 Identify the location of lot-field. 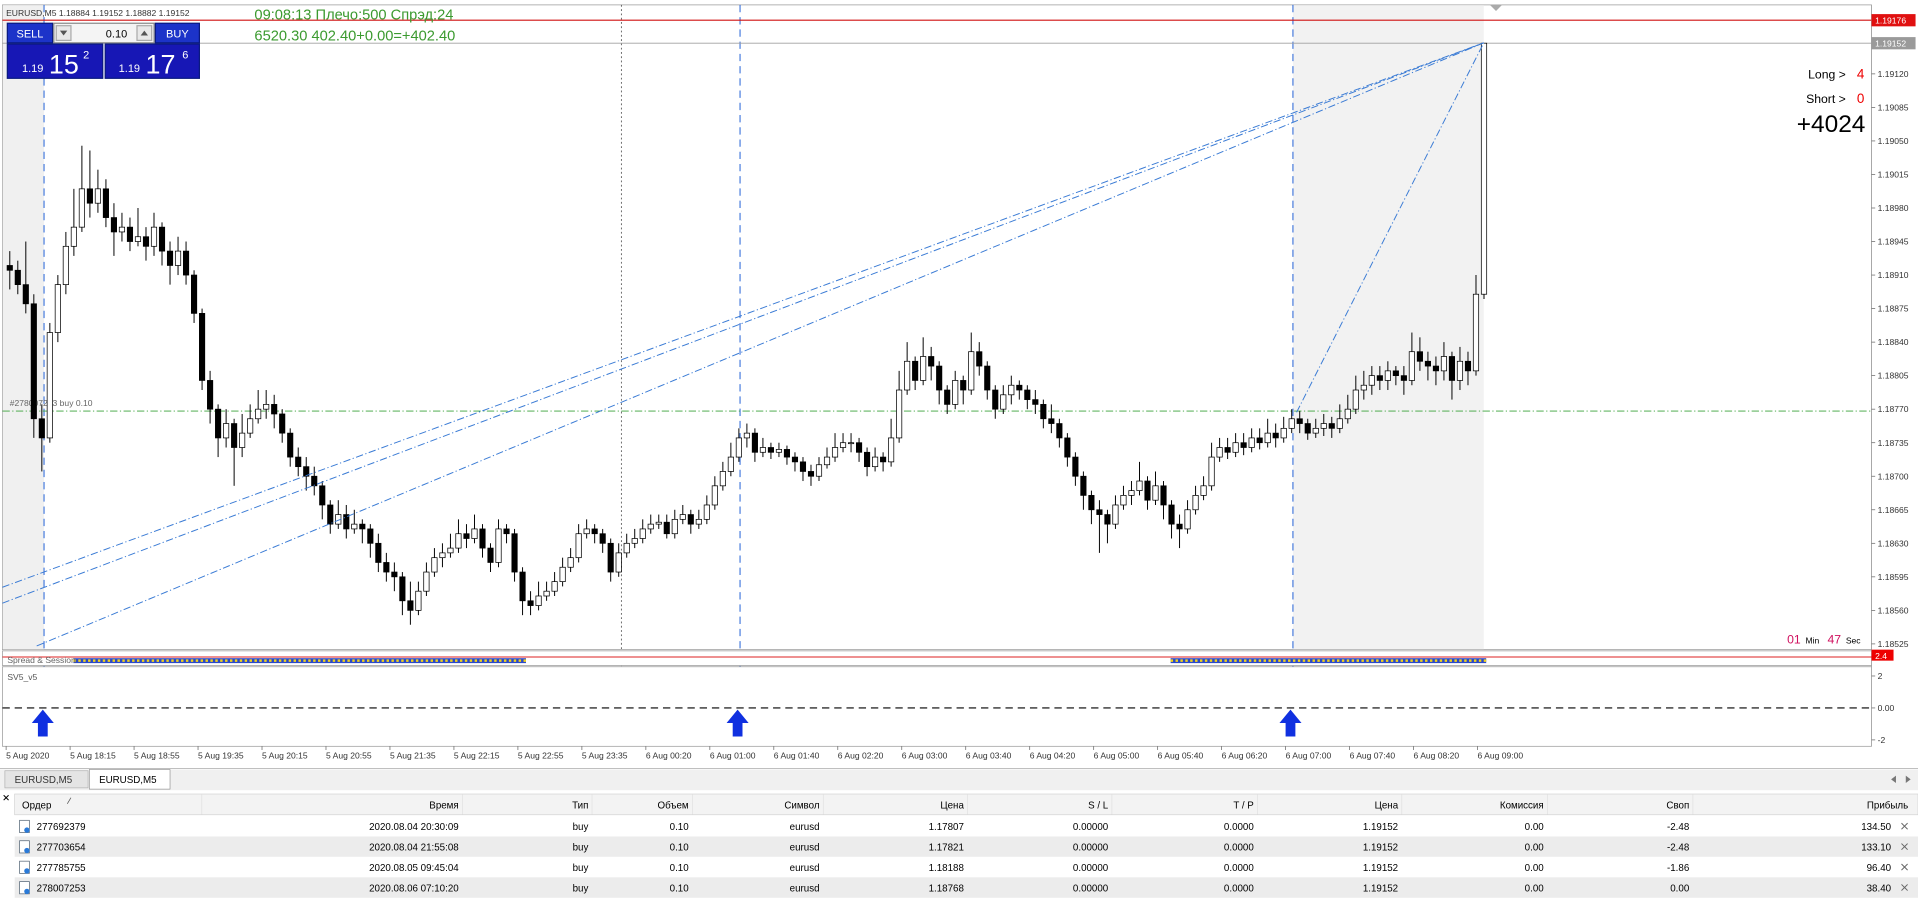
(104, 33).